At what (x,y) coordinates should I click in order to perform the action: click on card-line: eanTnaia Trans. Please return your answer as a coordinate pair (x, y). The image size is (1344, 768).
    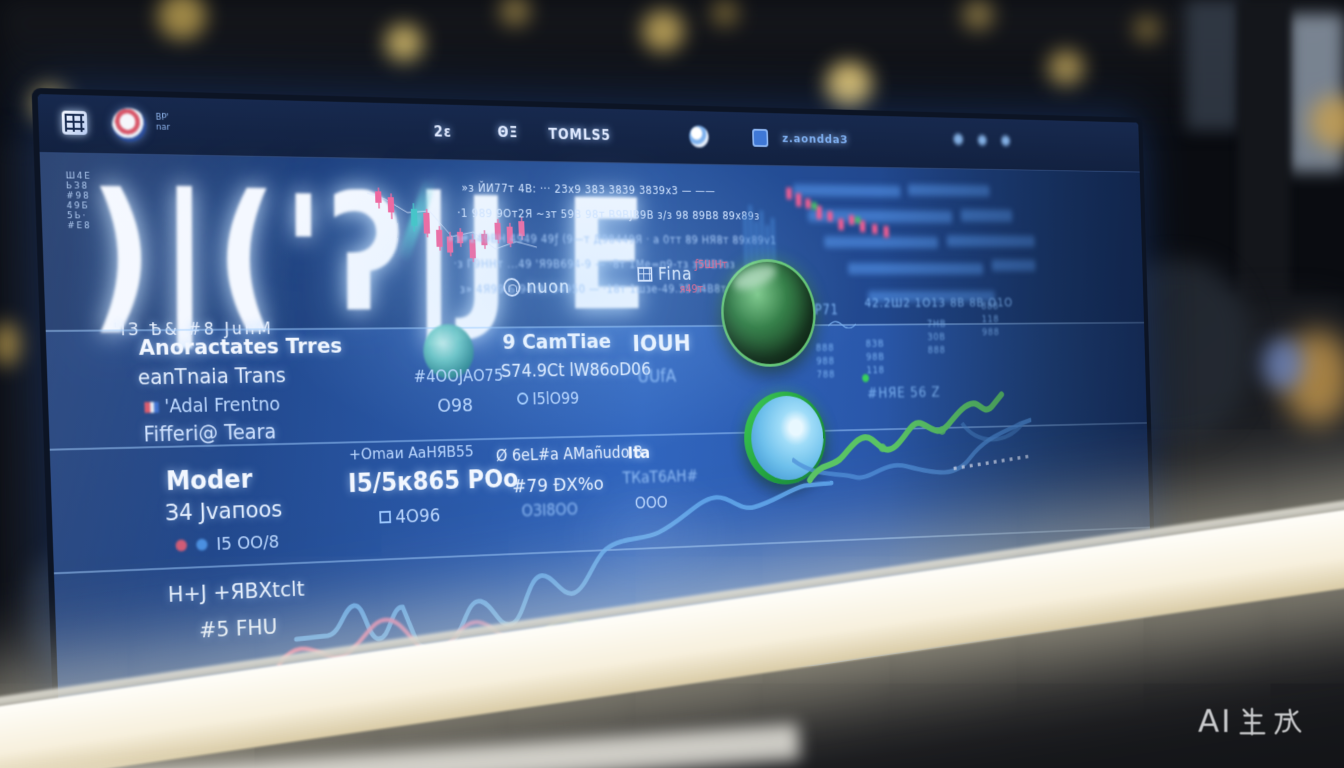
    Looking at the image, I should click on (212, 376).